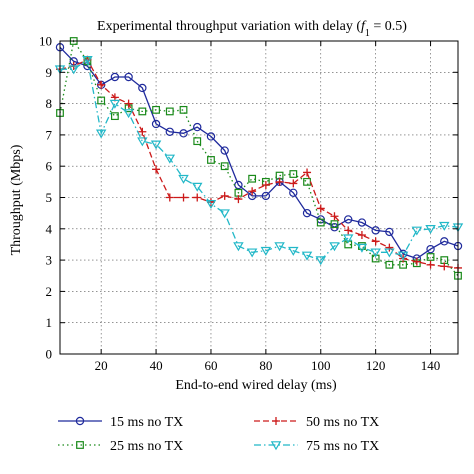  Describe the element at coordinates (49, 228) in the screenshot. I see `y-tick-label: 4` at that location.